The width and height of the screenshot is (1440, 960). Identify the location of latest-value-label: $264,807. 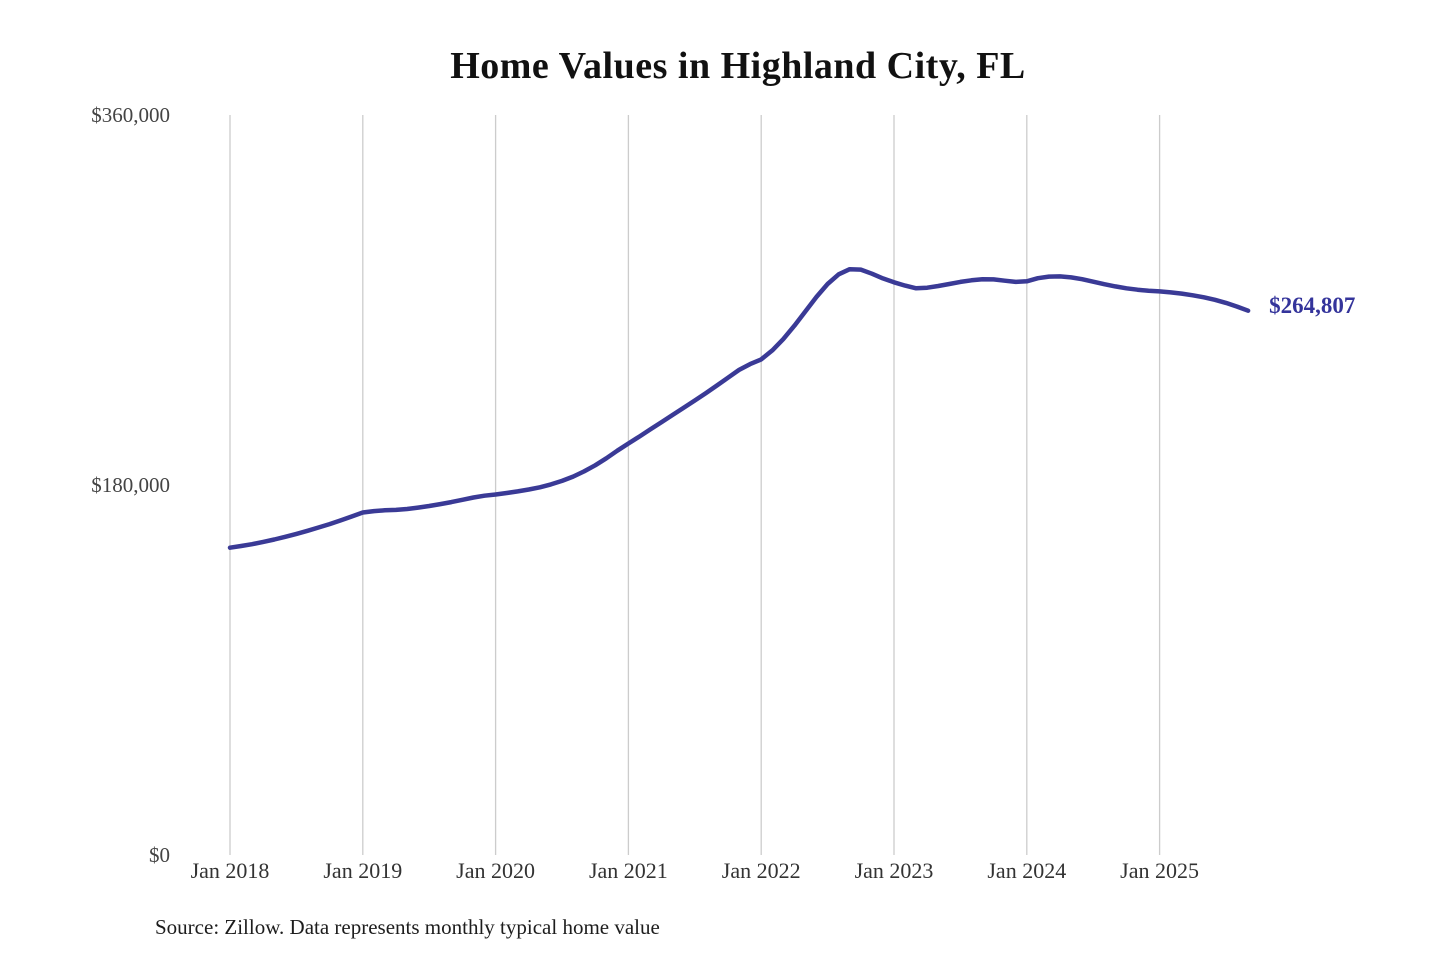
(1312, 305).